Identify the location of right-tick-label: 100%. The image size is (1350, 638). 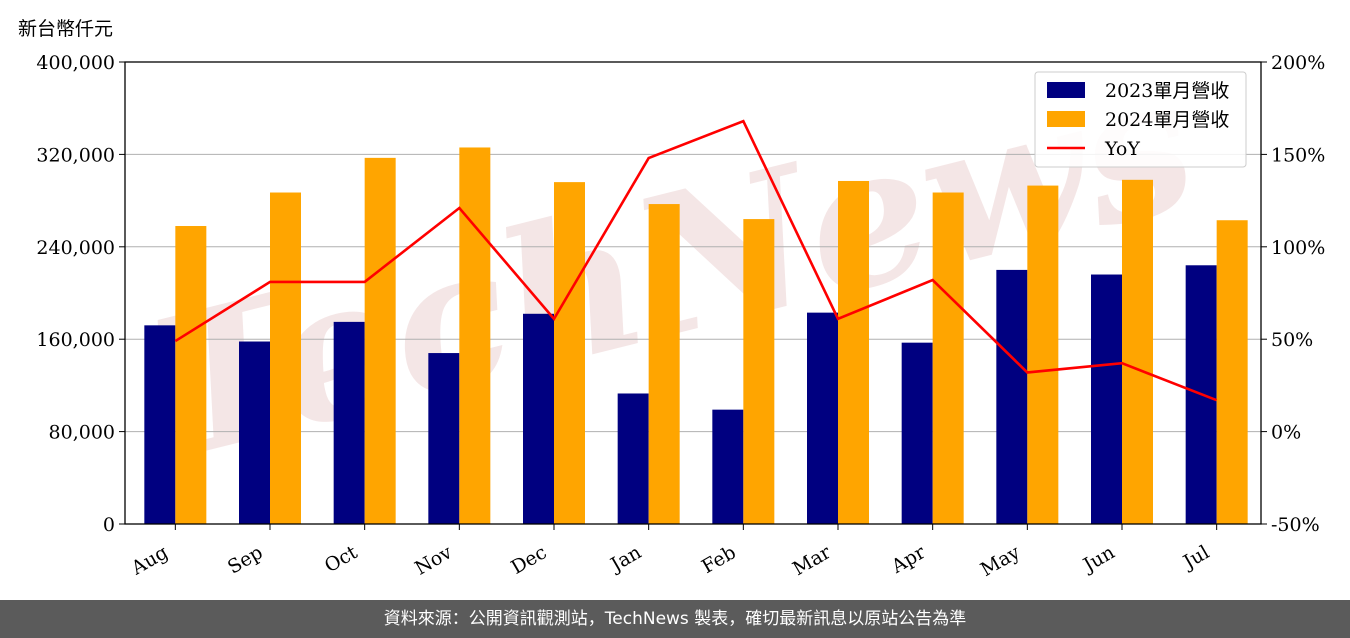
(1298, 248).